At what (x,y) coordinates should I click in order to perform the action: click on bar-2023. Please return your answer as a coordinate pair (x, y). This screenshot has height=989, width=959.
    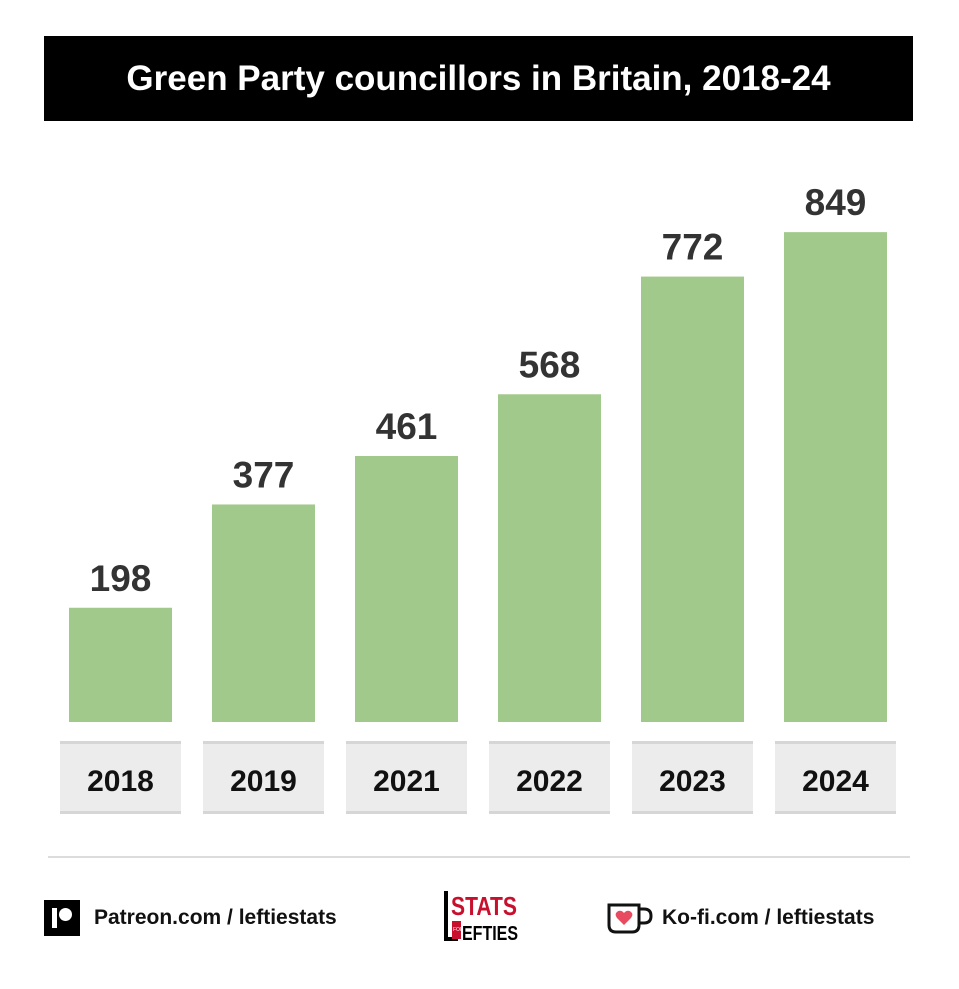
    Looking at the image, I should click on (692, 499).